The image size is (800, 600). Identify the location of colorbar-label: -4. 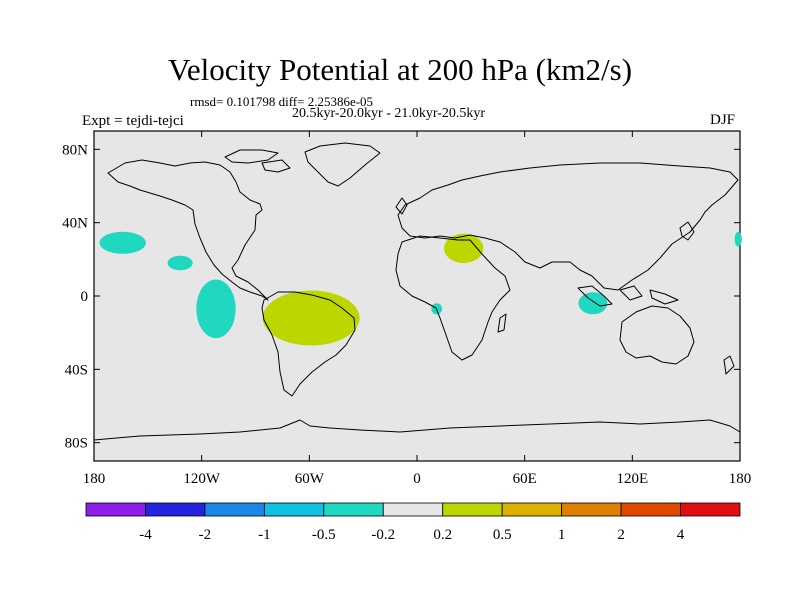
(145, 535).